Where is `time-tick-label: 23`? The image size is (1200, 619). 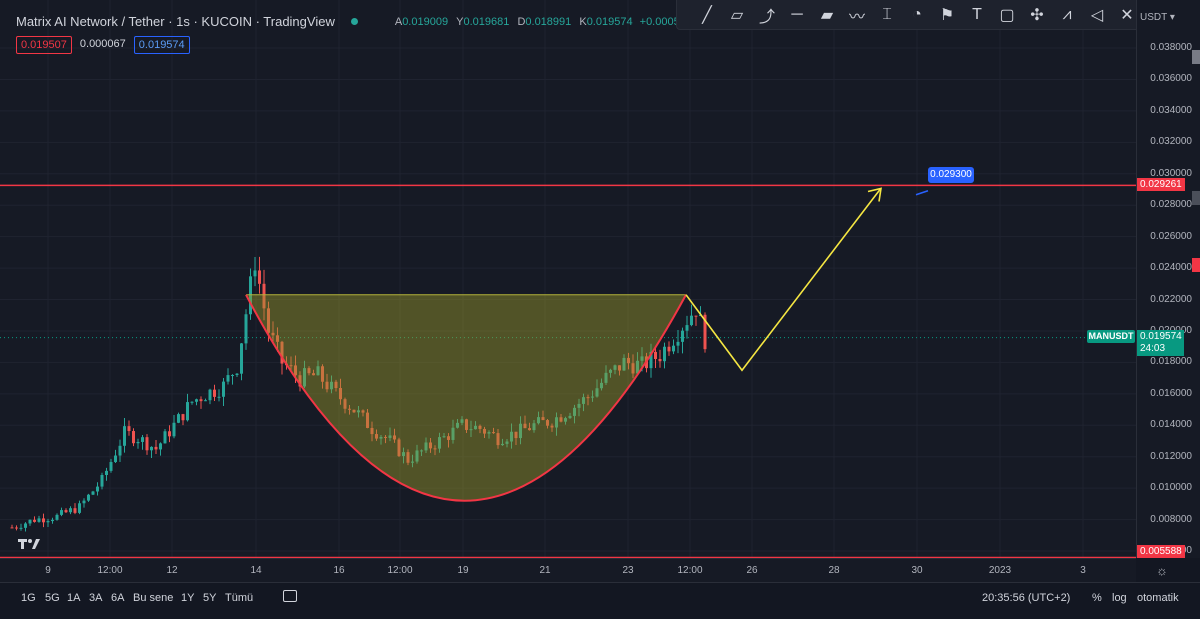
time-tick-label: 23 is located at coordinates (628, 570).